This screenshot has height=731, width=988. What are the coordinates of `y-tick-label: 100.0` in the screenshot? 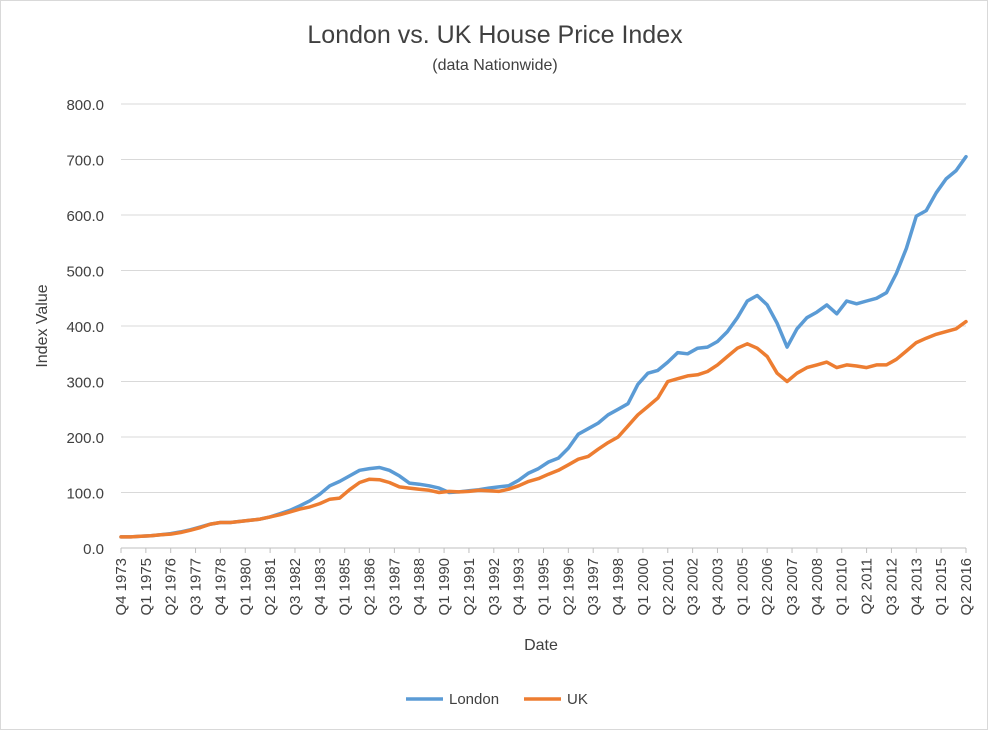 It's located at (85, 494).